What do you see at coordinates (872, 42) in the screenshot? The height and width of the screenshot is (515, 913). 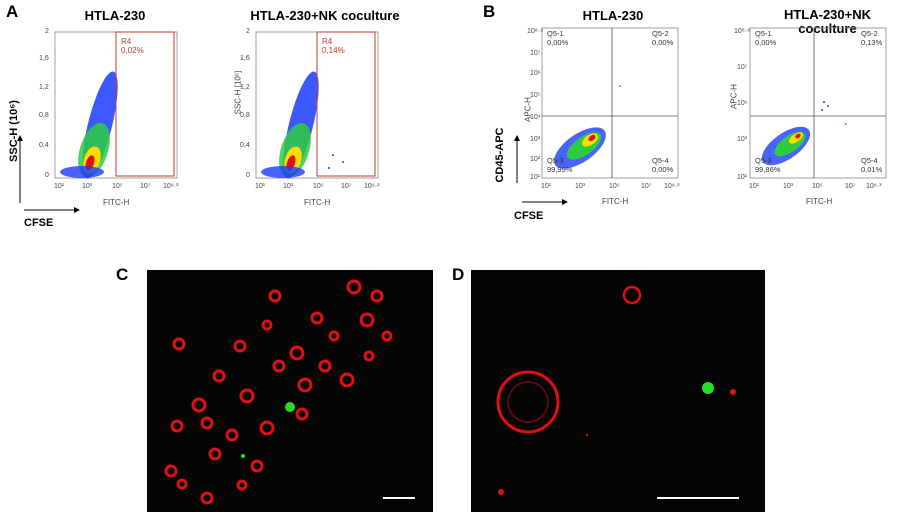 I see `quadrant-q5-2-value: 0,13%` at bounding box center [872, 42].